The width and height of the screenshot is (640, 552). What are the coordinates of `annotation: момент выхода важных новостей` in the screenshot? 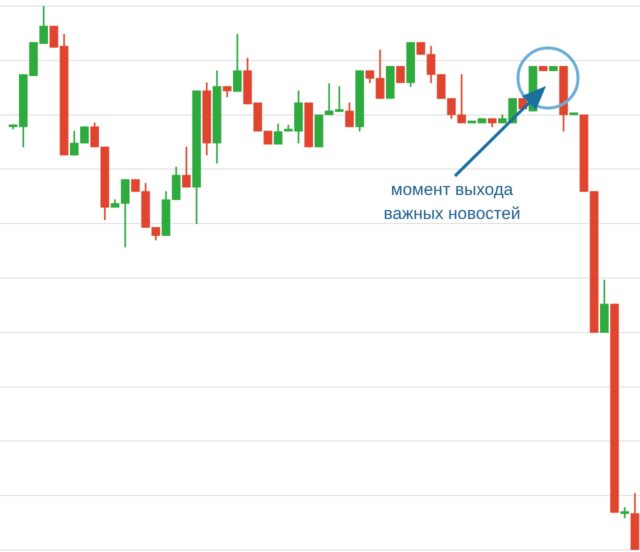 It's located at (452, 202).